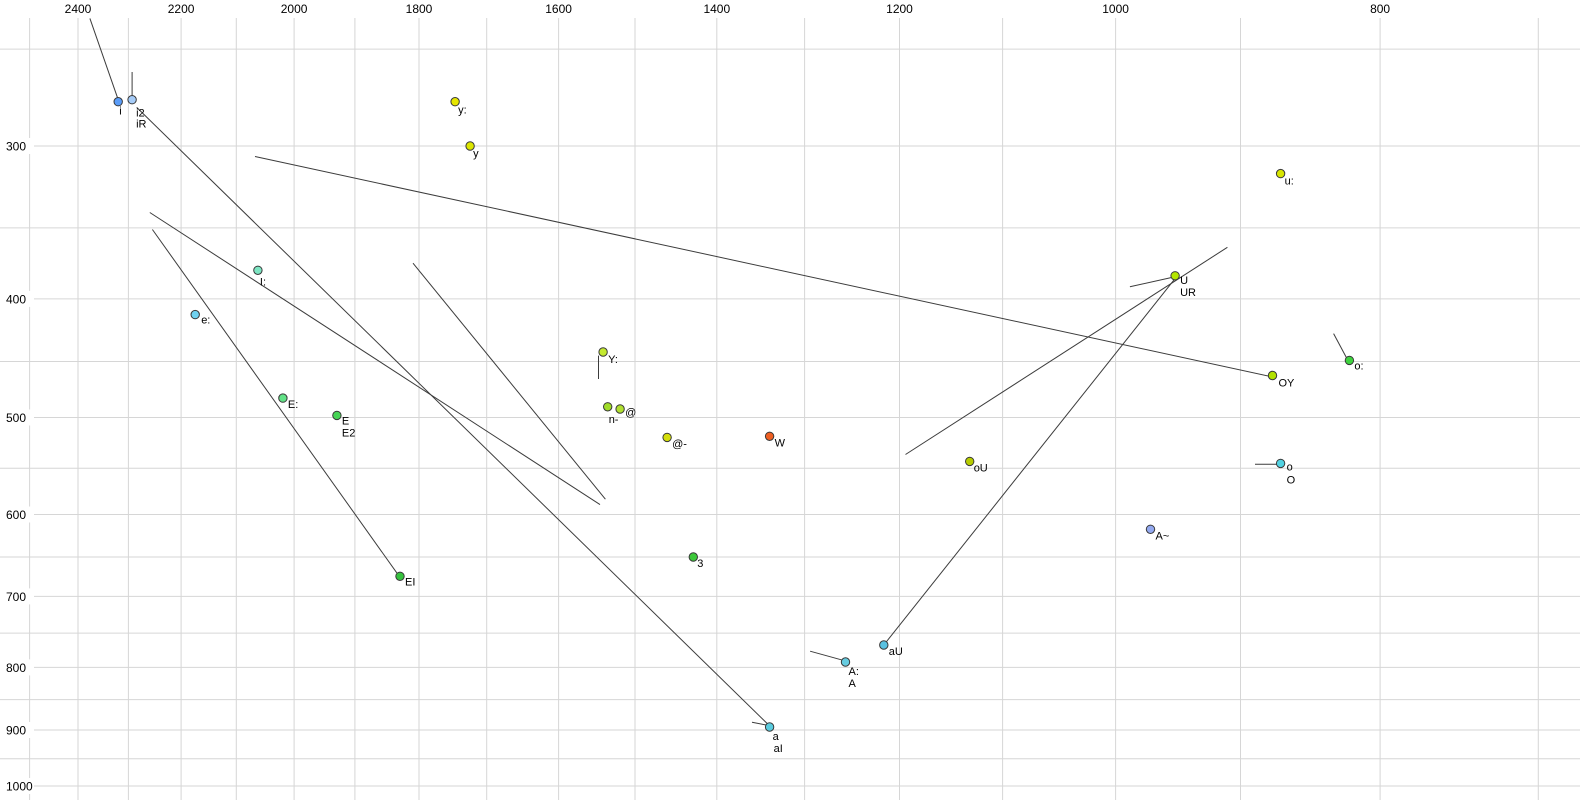  I want to click on point-label-16-0-W: W, so click(780, 443).